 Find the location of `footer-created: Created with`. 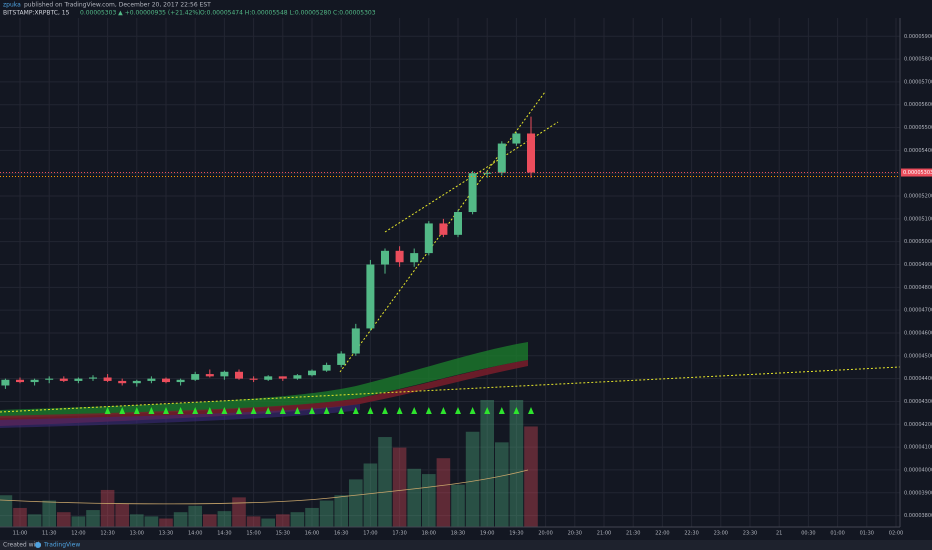

footer-created: Created with is located at coordinates (22, 545).